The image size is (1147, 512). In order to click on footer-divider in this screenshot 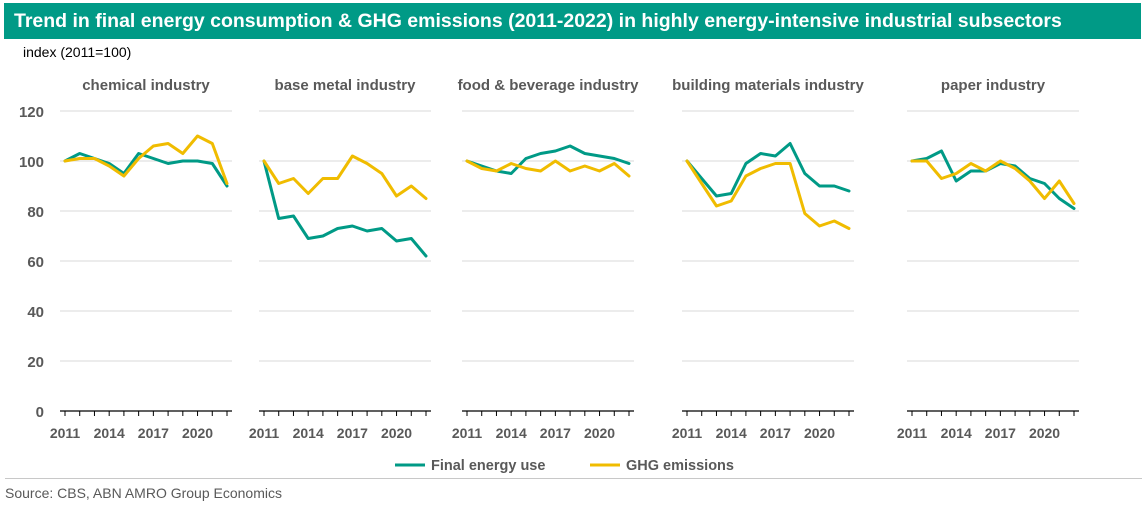, I will do `click(573, 478)`.